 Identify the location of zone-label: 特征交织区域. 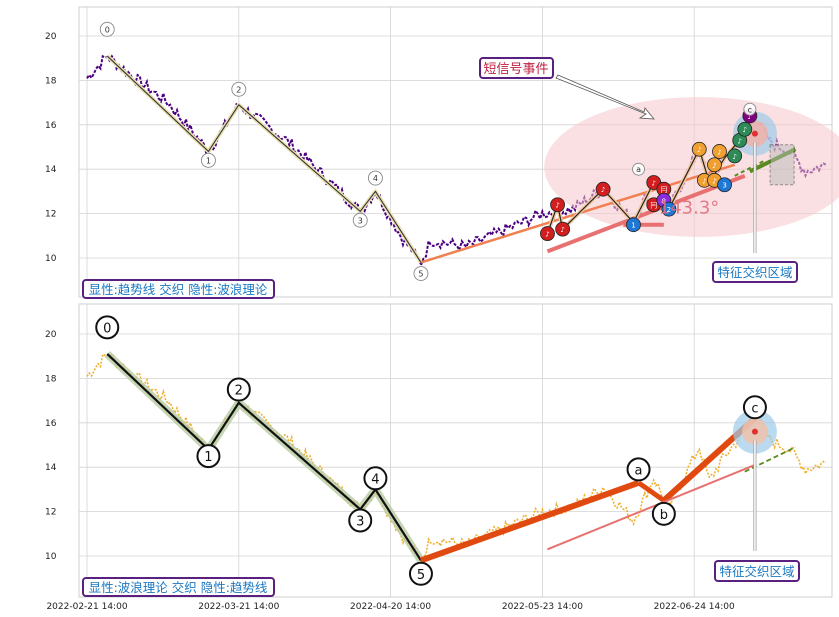
(754, 272).